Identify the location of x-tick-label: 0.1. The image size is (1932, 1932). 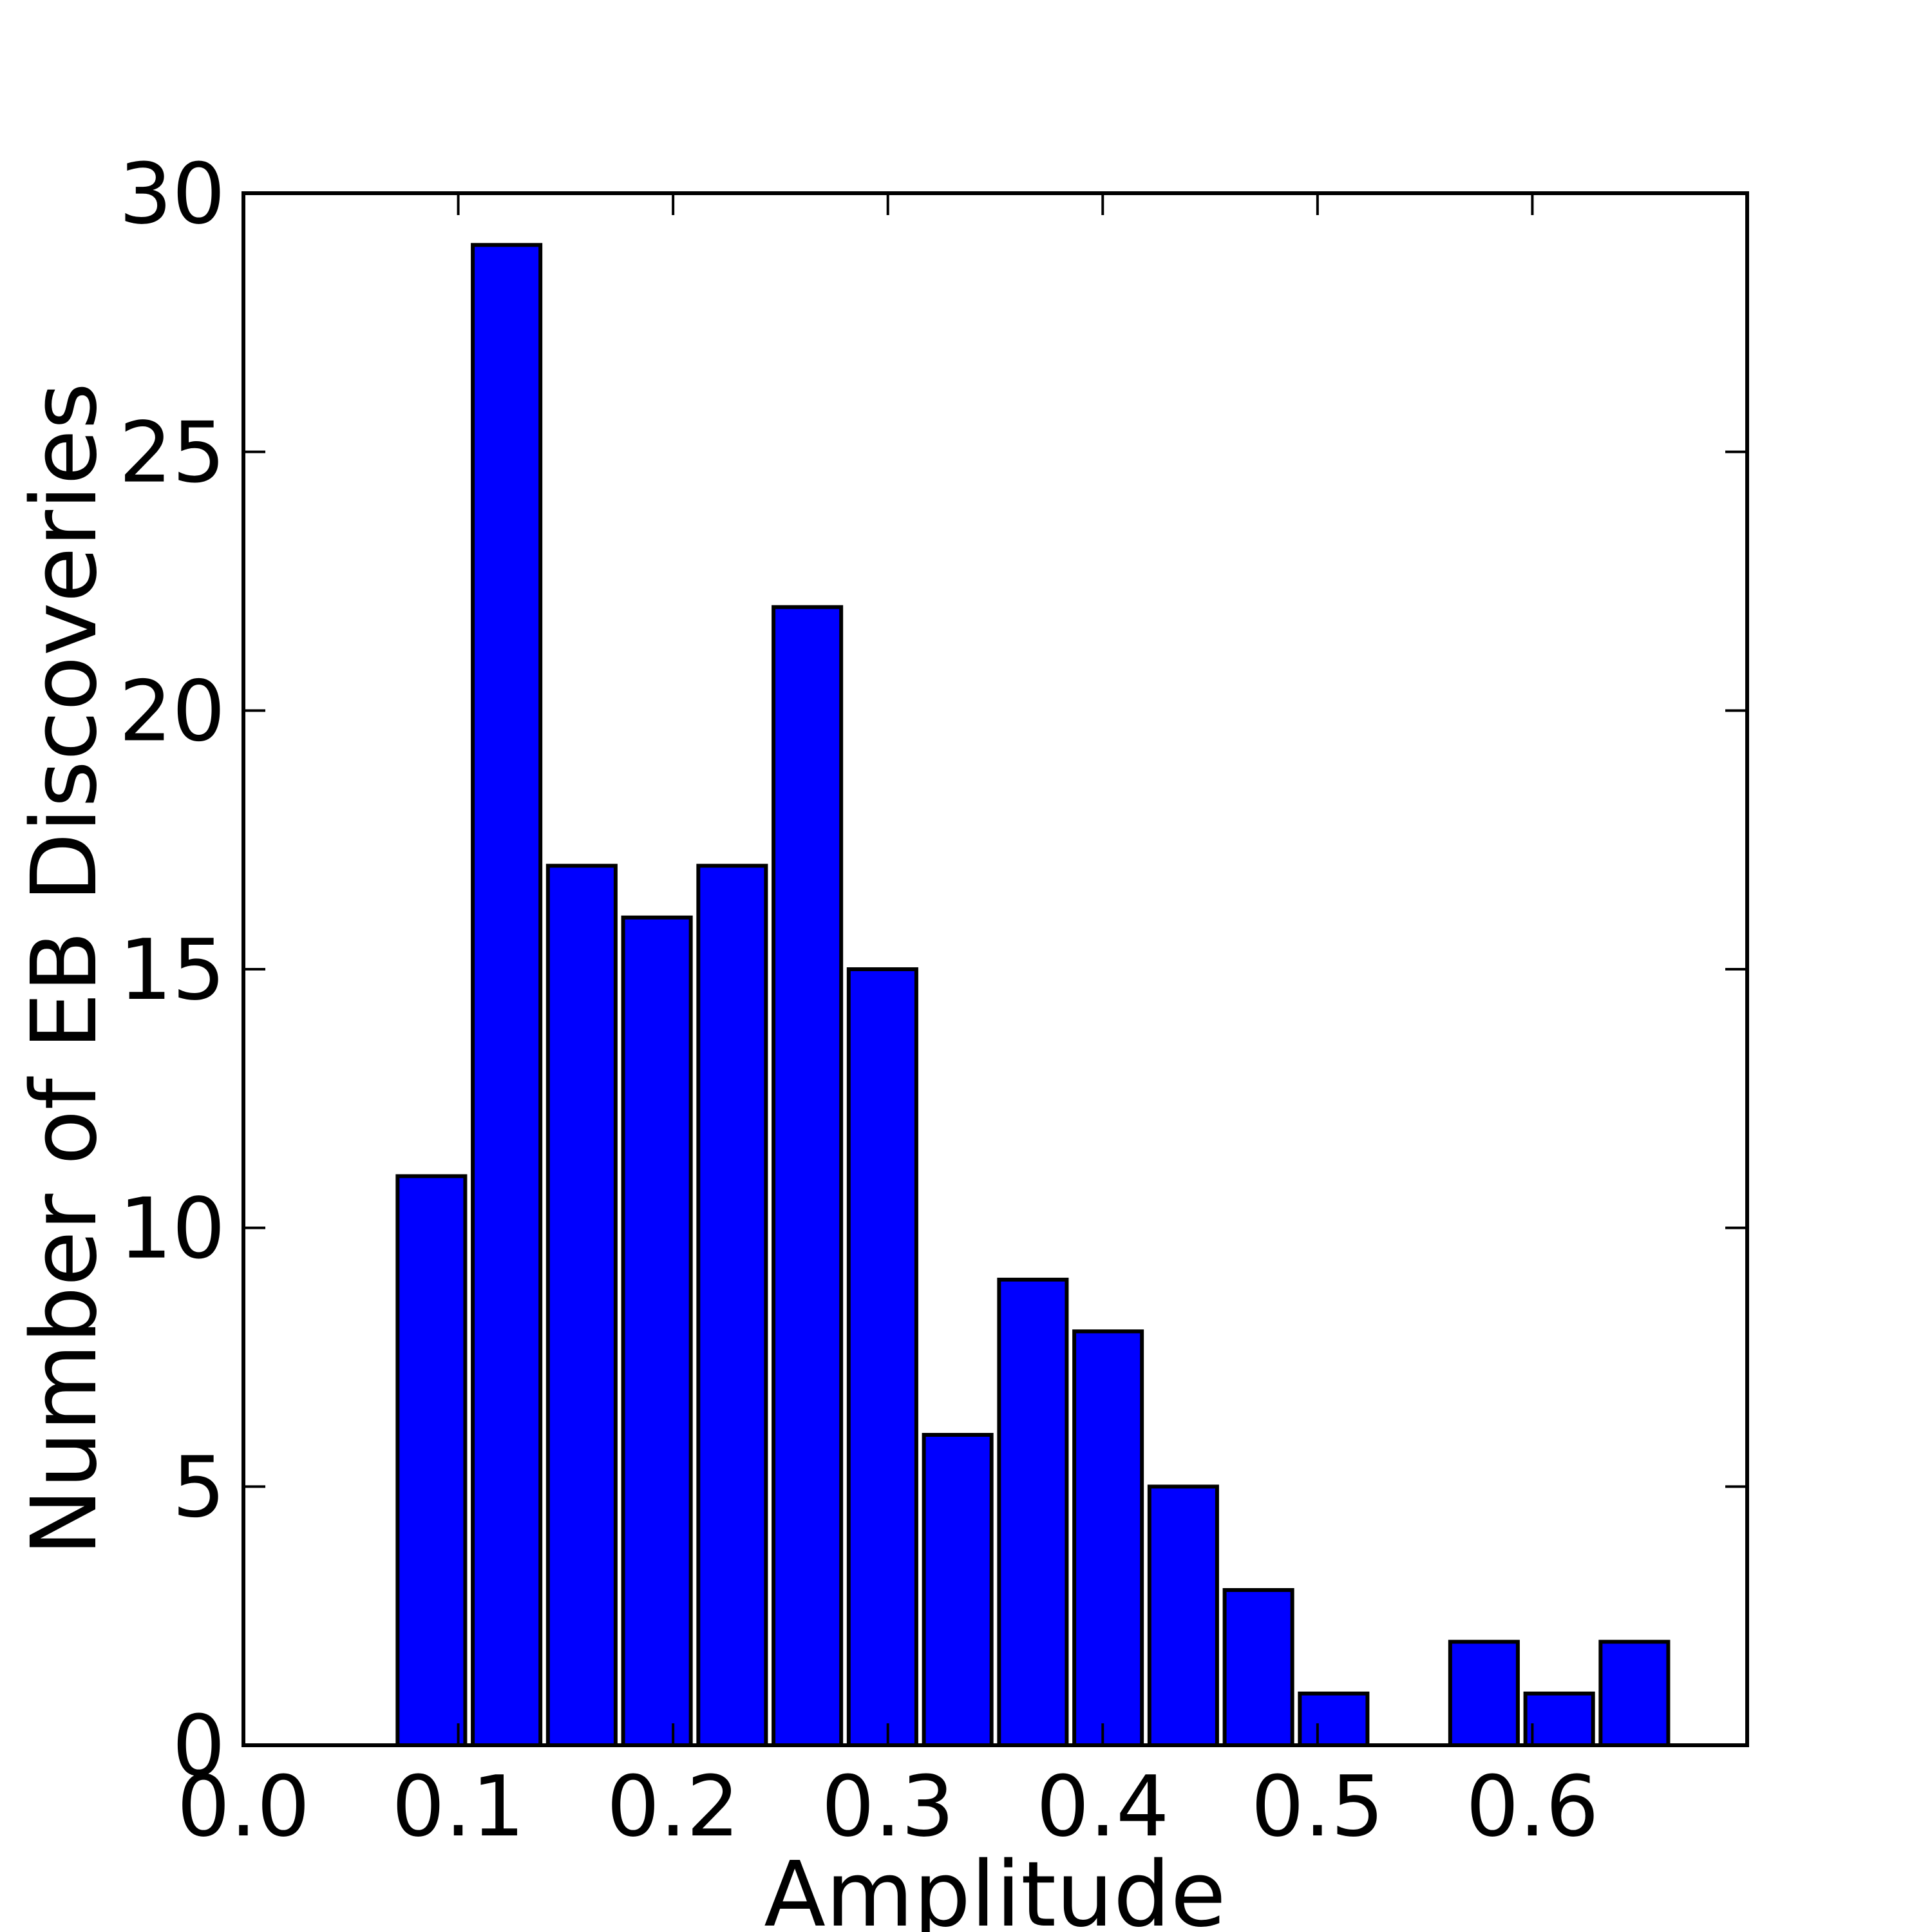
(459, 1806).